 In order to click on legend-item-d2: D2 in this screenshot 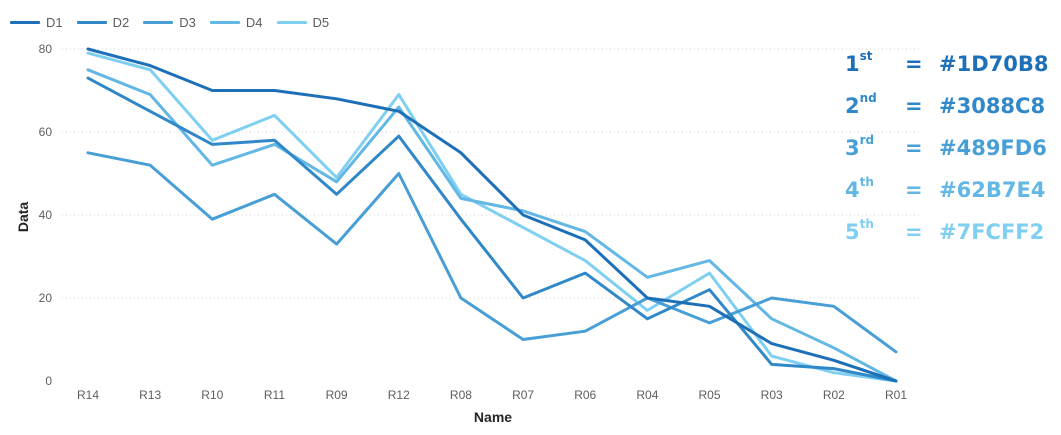, I will do `click(103, 22)`.